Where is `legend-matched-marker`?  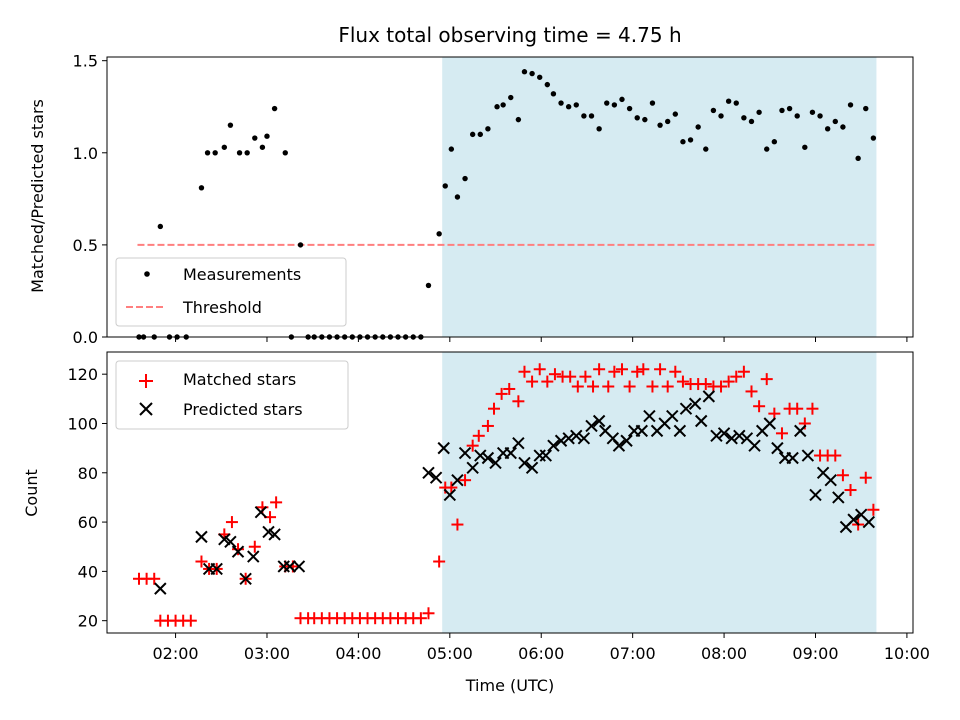 legend-matched-marker is located at coordinates (146, 381).